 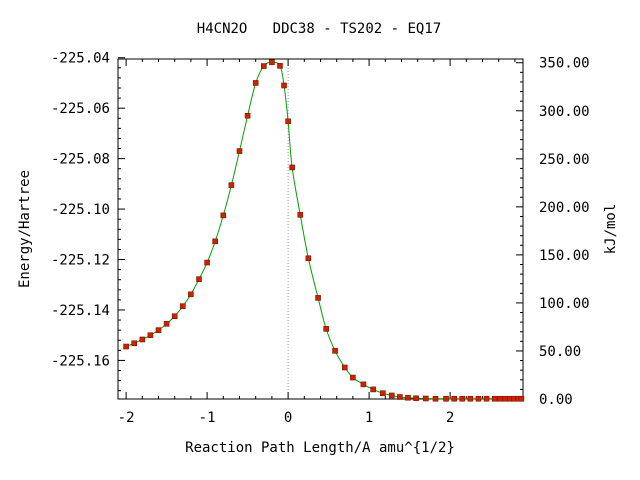 What do you see at coordinates (564, 112) in the screenshot?
I see `y2-tick-label: 300.00` at bounding box center [564, 112].